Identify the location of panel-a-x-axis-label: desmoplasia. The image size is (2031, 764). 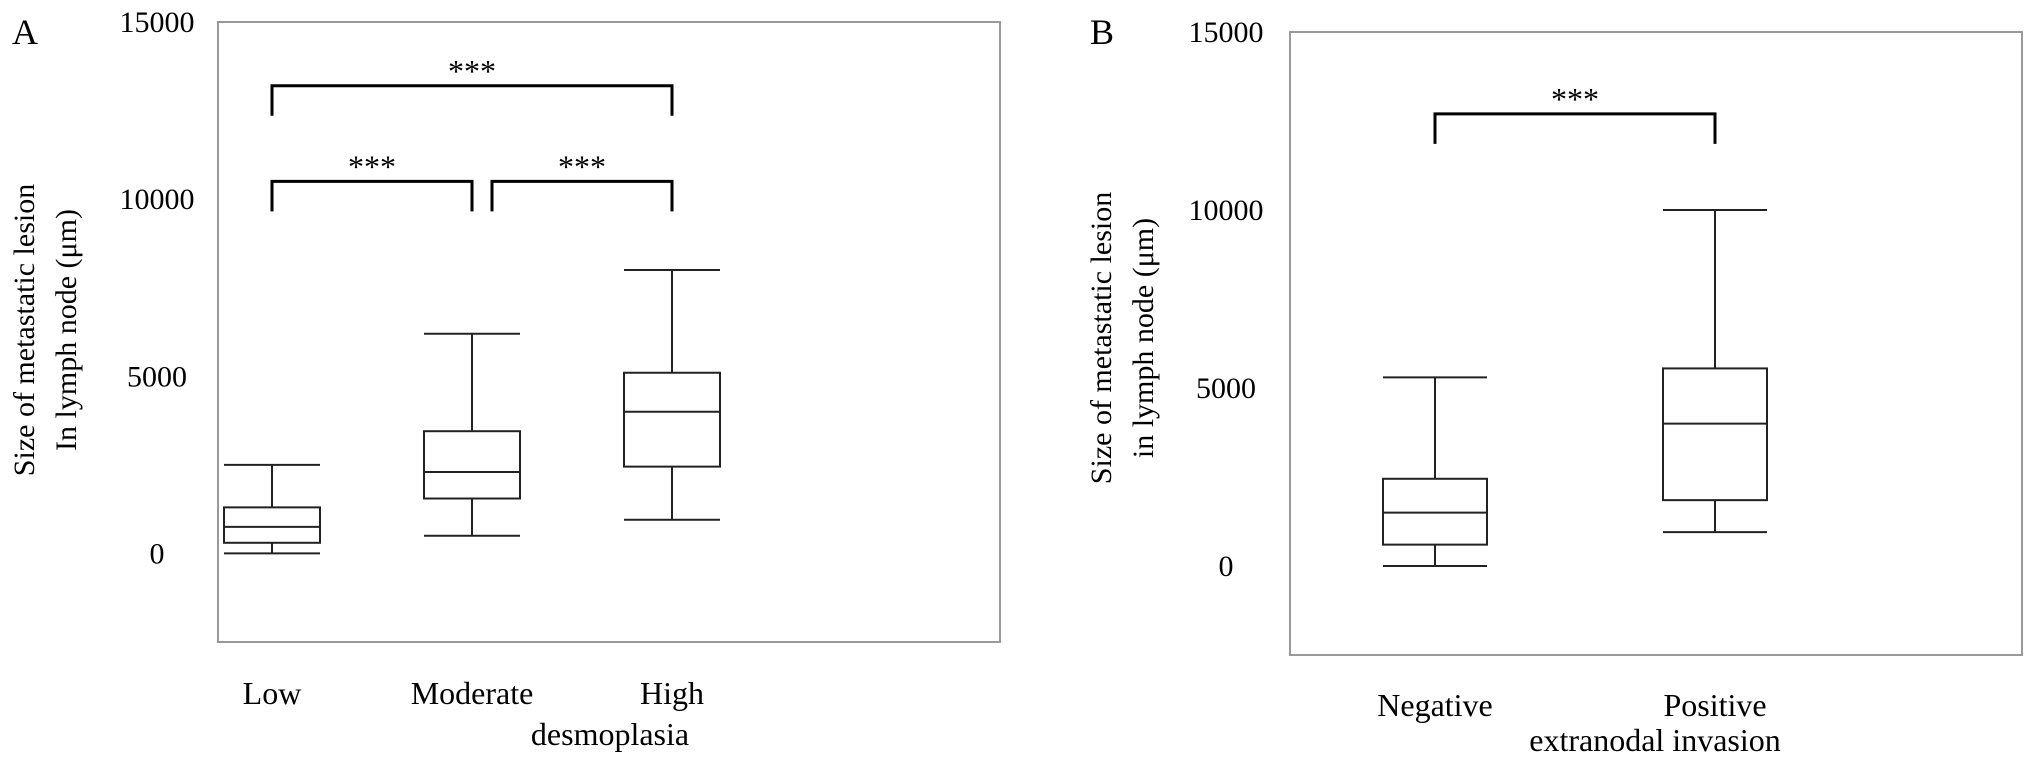
(610, 734).